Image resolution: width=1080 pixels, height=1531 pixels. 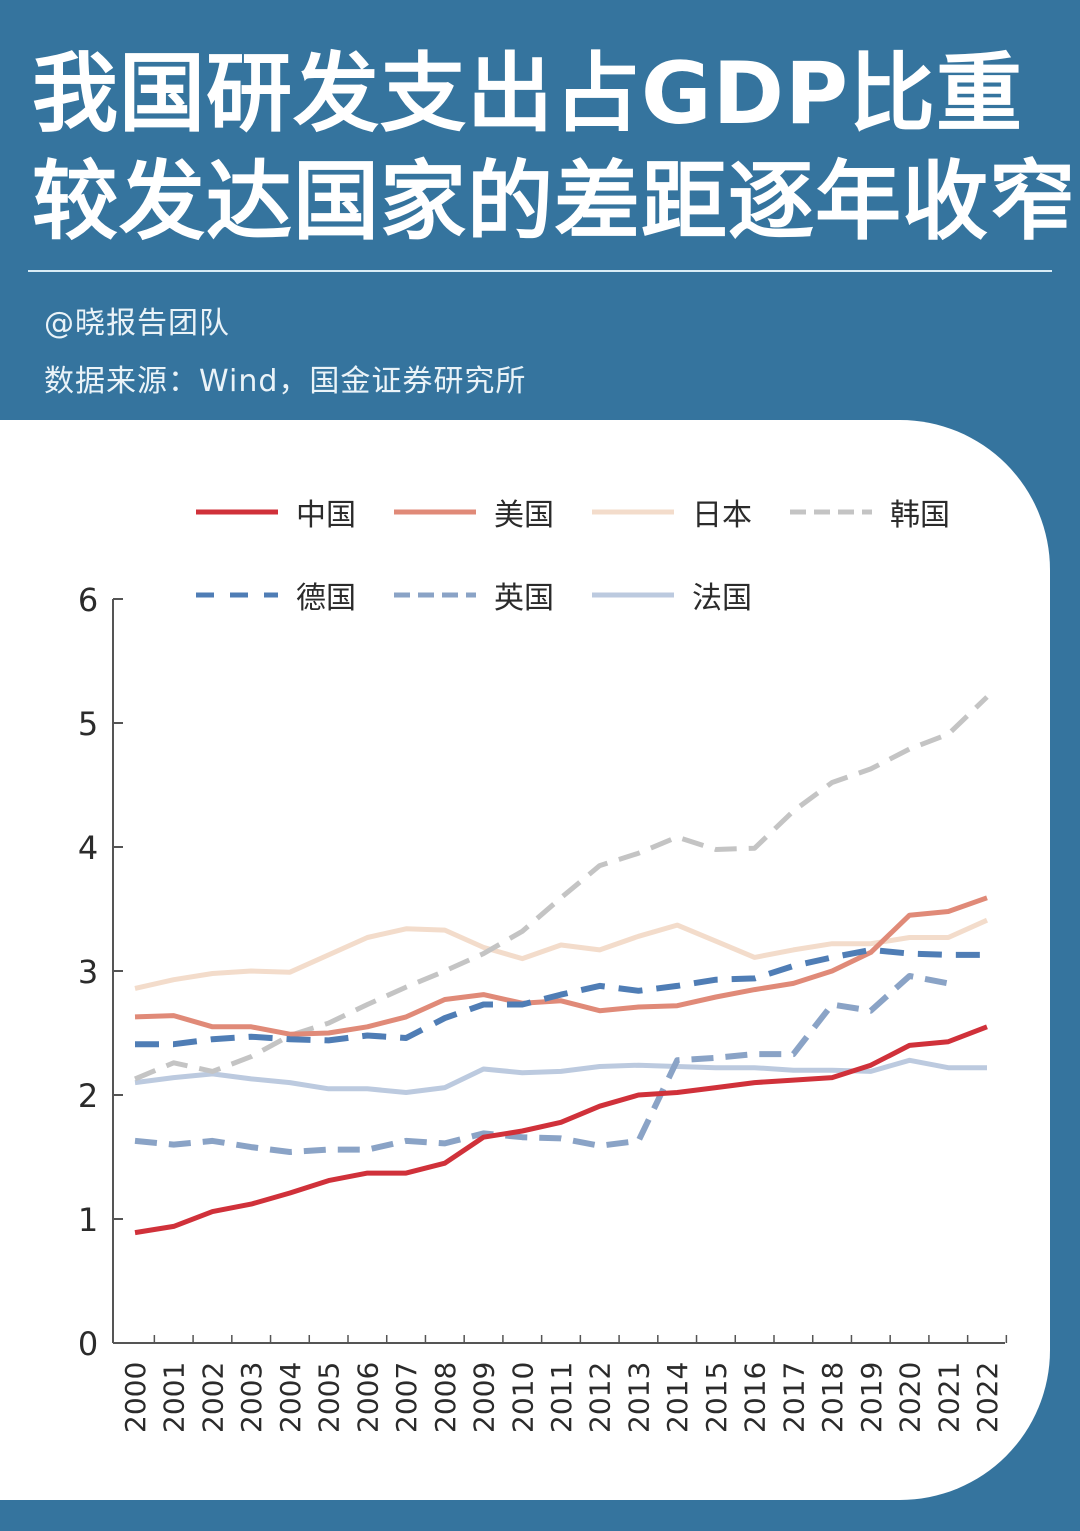 I want to click on x-tick-label: 2005, so click(x=329, y=1397).